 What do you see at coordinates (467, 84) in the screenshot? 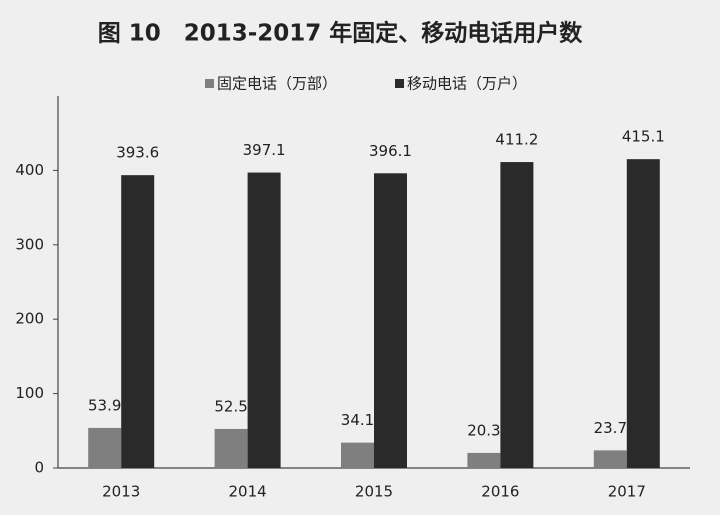
I see `legend-label: 移动电话（万户）` at bounding box center [467, 84].